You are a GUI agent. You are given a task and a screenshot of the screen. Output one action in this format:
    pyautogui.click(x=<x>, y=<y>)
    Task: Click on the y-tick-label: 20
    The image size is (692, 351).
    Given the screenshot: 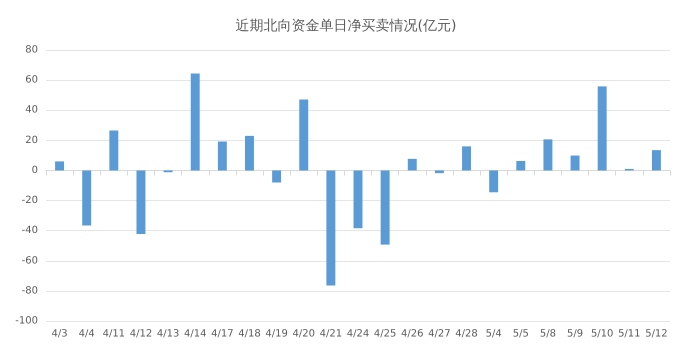 What is the action you would take?
    pyautogui.click(x=31, y=140)
    